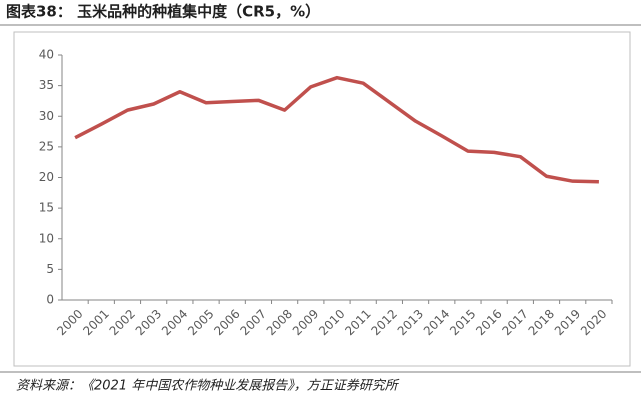 The image size is (641, 402). I want to click on y-tick-label: 25, so click(46, 146).